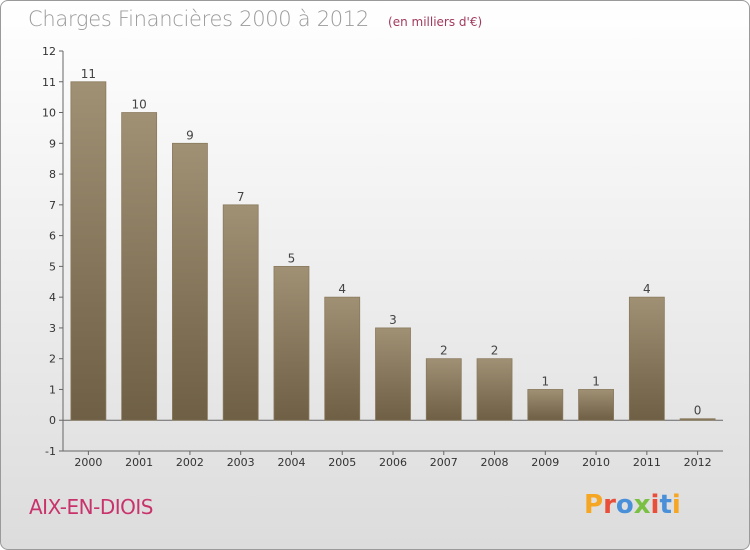 Image resolution: width=750 pixels, height=550 pixels. Describe the element at coordinates (241, 197) in the screenshot. I see `value-label-2003: 7` at that location.